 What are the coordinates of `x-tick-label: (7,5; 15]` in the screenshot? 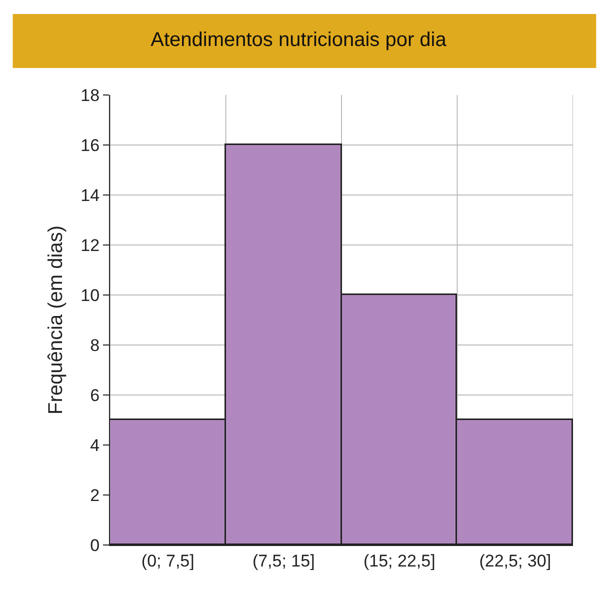 It's located at (283, 560).